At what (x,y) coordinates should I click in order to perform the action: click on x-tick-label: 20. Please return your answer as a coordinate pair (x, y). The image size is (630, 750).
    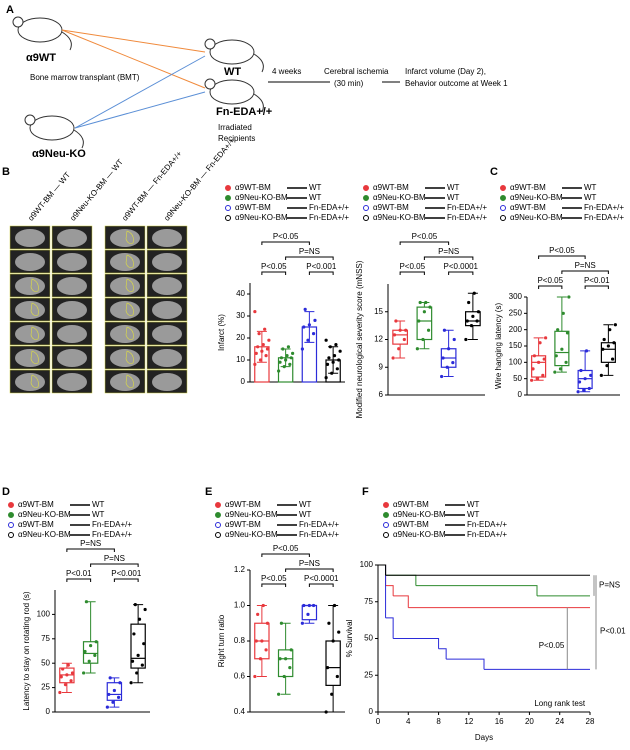
    Looking at the image, I should click on (529, 721).